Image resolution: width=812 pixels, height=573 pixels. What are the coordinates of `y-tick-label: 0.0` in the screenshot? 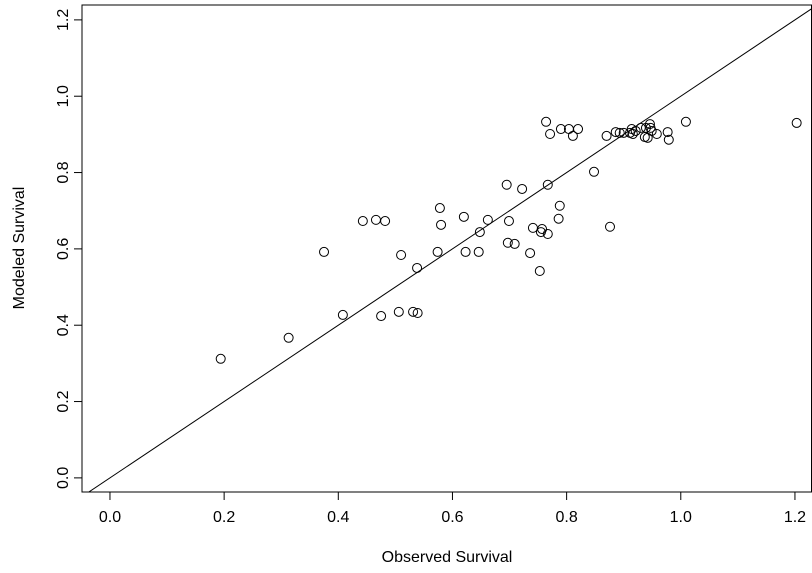 It's located at (63, 478).